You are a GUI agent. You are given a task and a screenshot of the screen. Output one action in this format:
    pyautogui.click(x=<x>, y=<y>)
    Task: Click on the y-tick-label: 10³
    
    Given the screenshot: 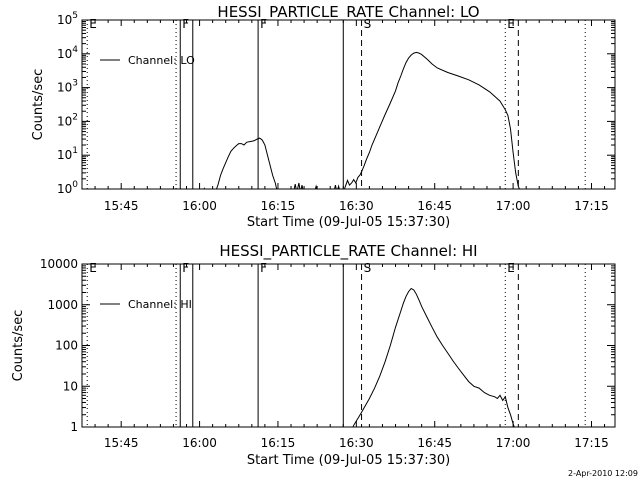 What is the action you would take?
    pyautogui.click(x=67, y=87)
    